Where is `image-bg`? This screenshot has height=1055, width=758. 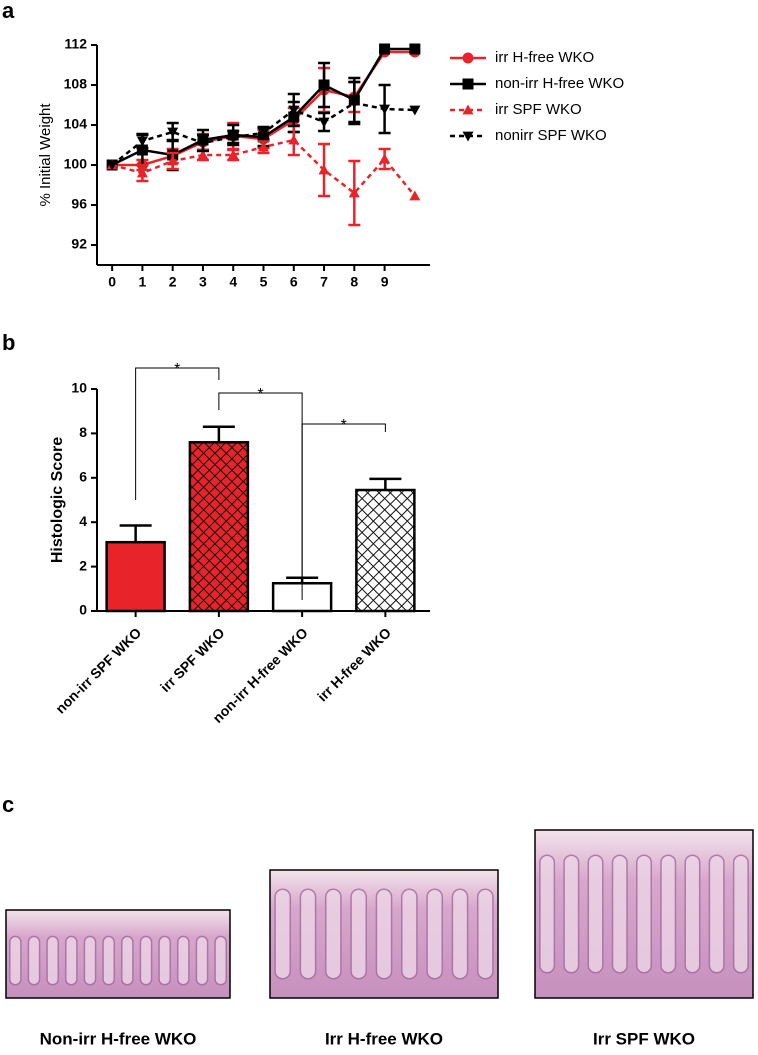 image-bg is located at coordinates (118, 954).